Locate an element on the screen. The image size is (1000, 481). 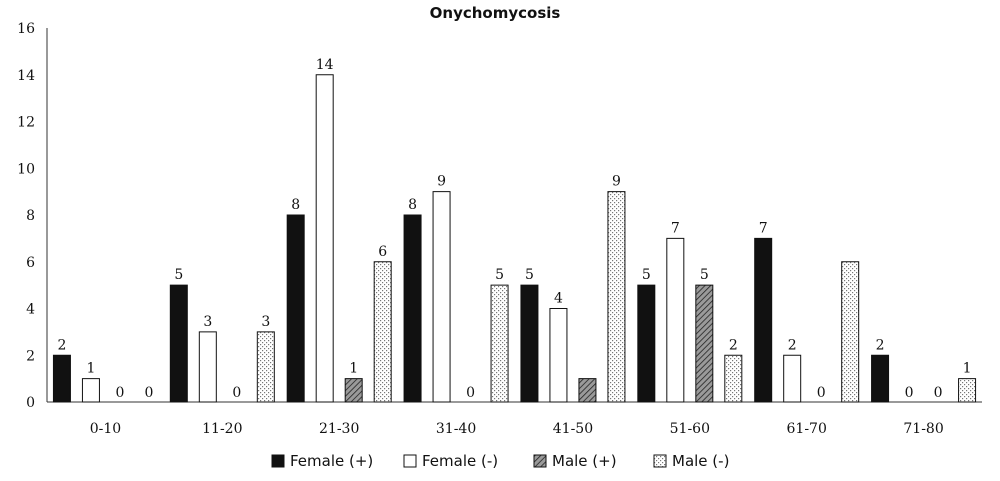
x-tick-label: 11-20 is located at coordinates (222, 429).